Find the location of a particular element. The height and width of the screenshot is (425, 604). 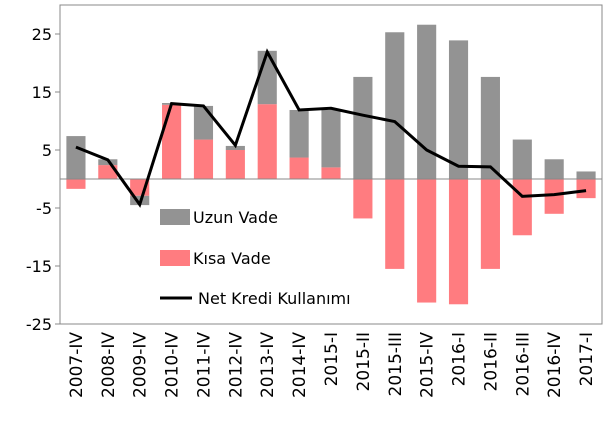

x-tick-label: 2015-I is located at coordinates (332, 359).